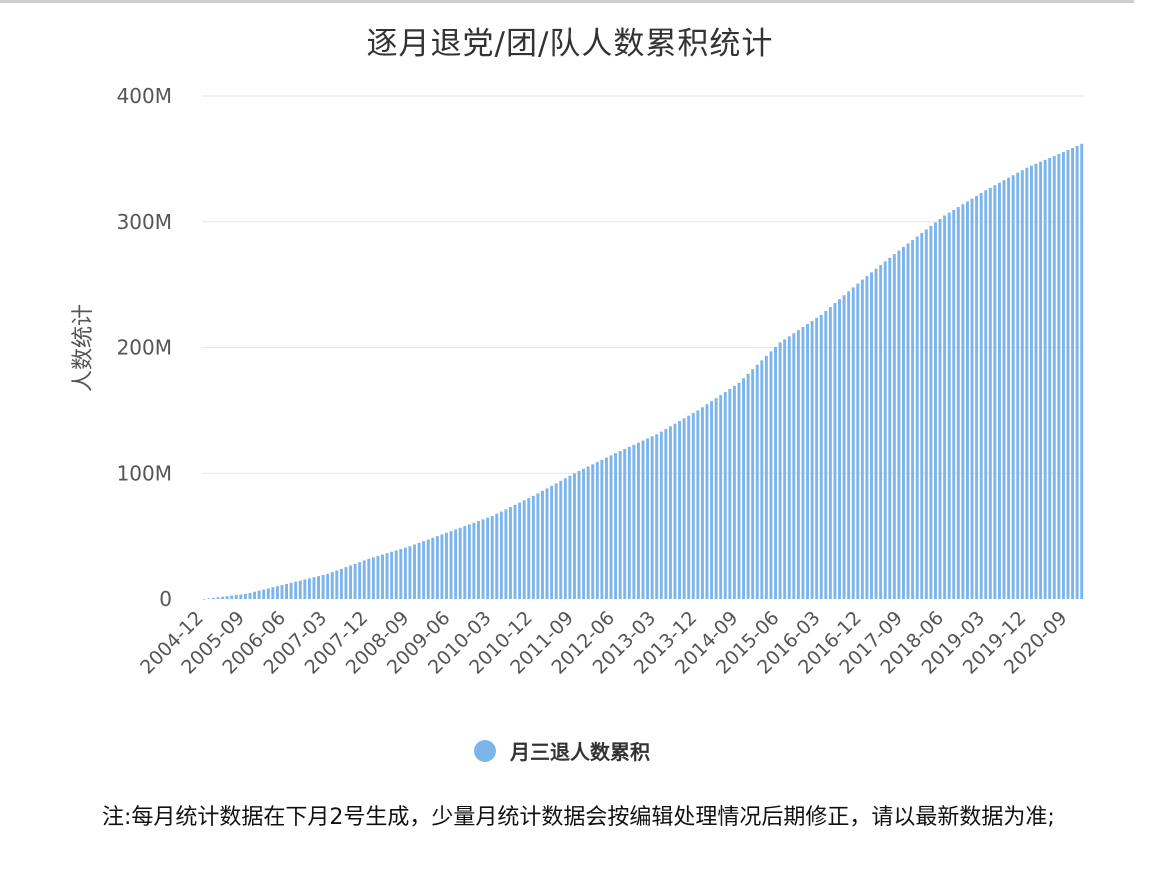 Image resolution: width=1156 pixels, height=888 pixels. I want to click on chart-legend: 月三退人数累积, so click(562, 750).